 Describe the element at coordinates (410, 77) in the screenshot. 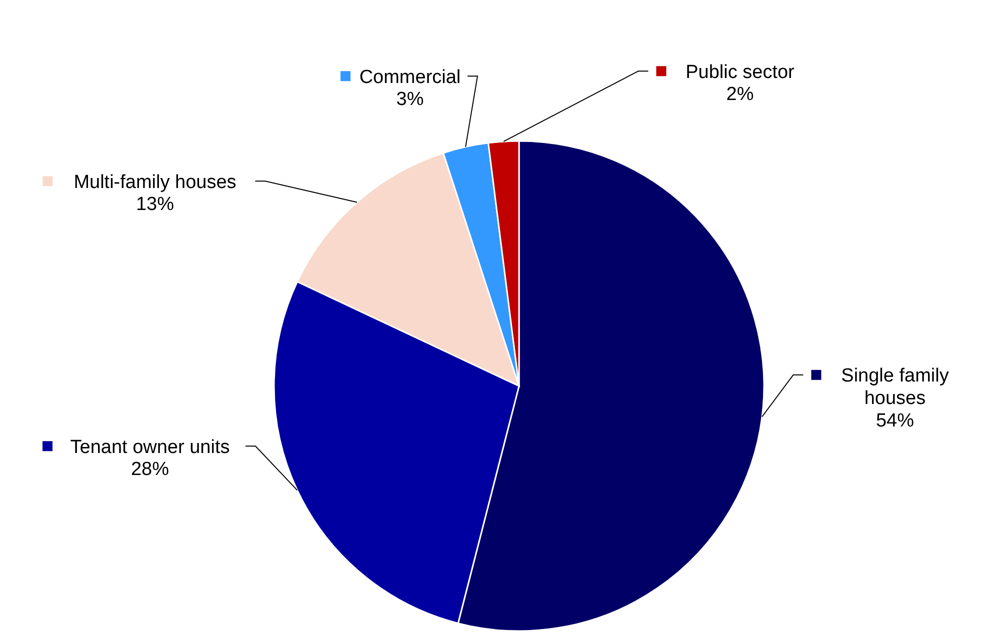

I see `legend-label: Commercial` at that location.